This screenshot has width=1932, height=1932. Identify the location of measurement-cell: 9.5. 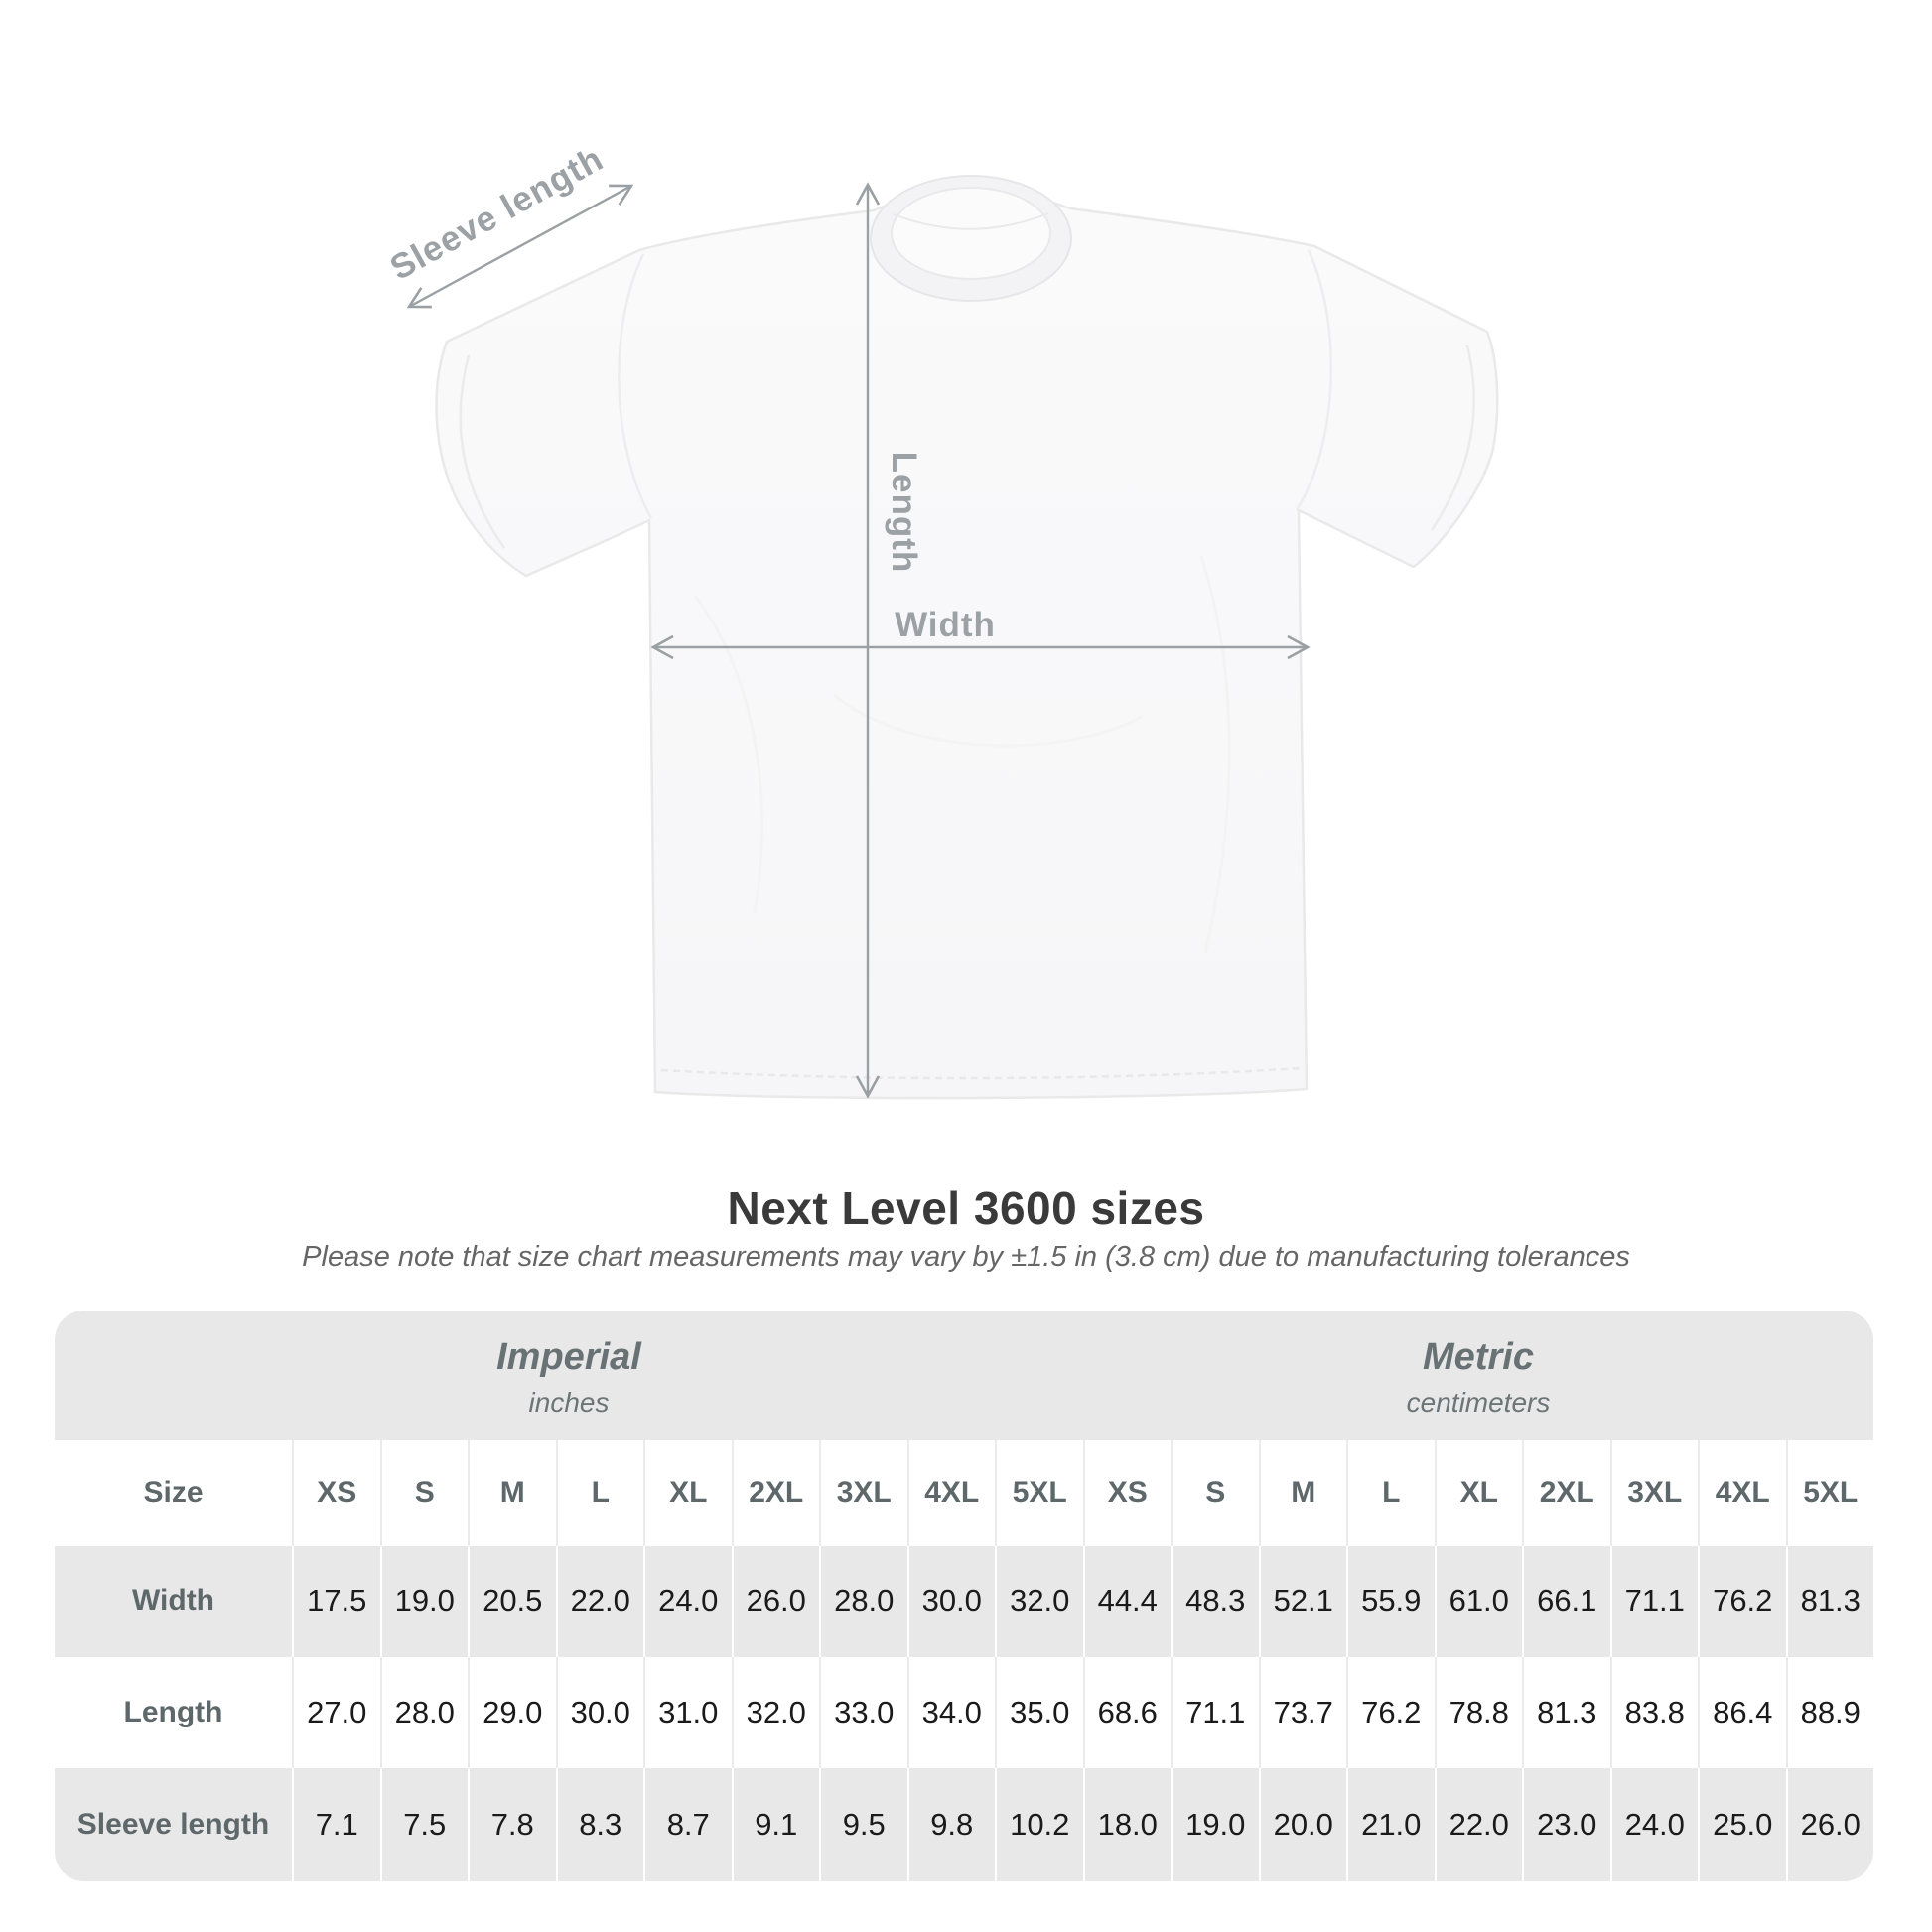
(863, 1825).